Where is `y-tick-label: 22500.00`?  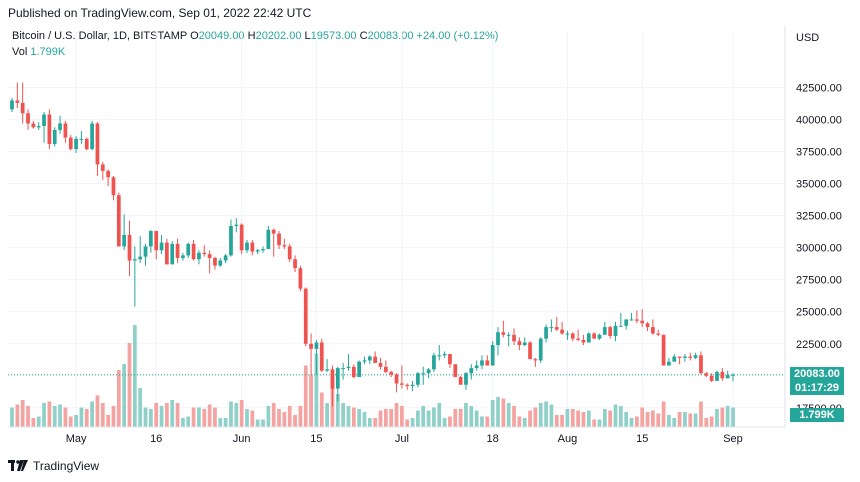
y-tick-label: 22500.00 is located at coordinates (819, 345).